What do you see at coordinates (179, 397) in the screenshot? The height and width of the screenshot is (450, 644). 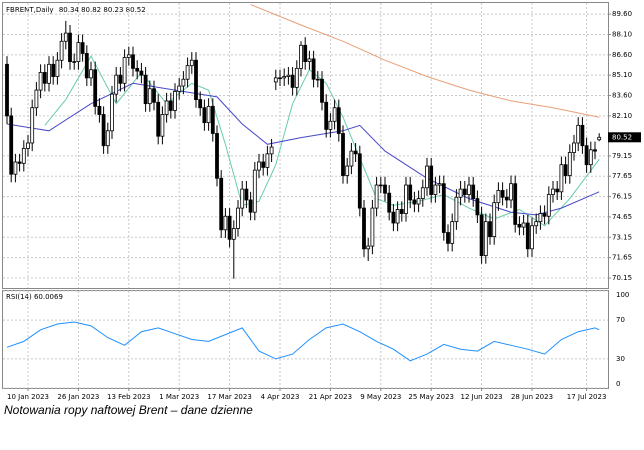 I see `x-tick-label: 1 Mar 2023` at bounding box center [179, 397].